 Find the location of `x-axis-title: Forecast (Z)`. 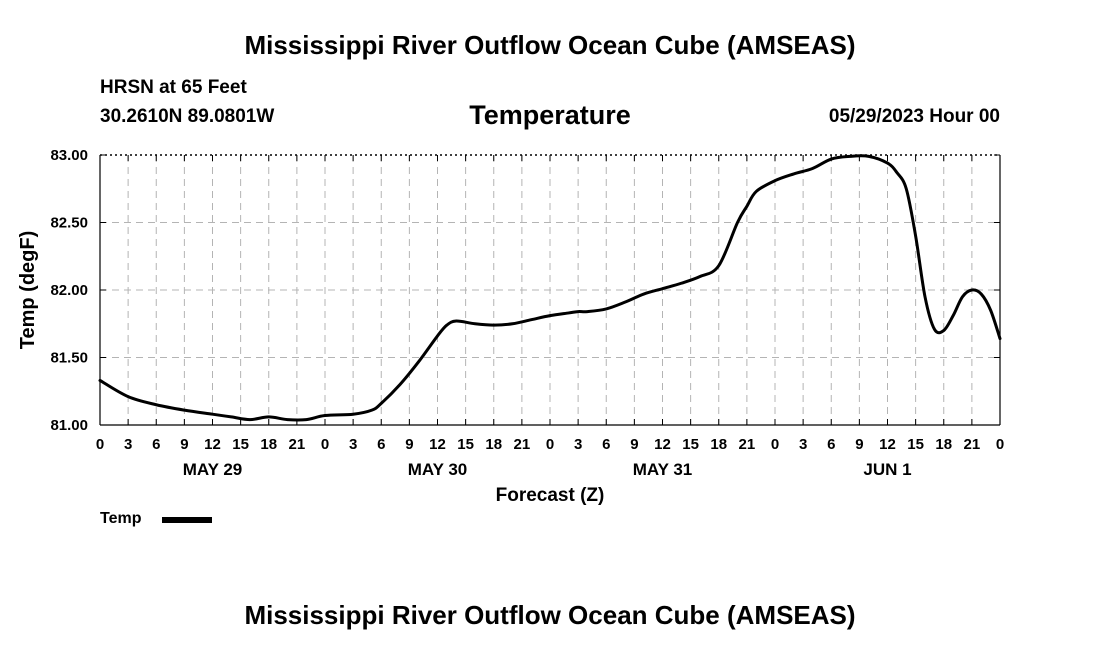

x-axis-title: Forecast (Z) is located at coordinates (550, 495).